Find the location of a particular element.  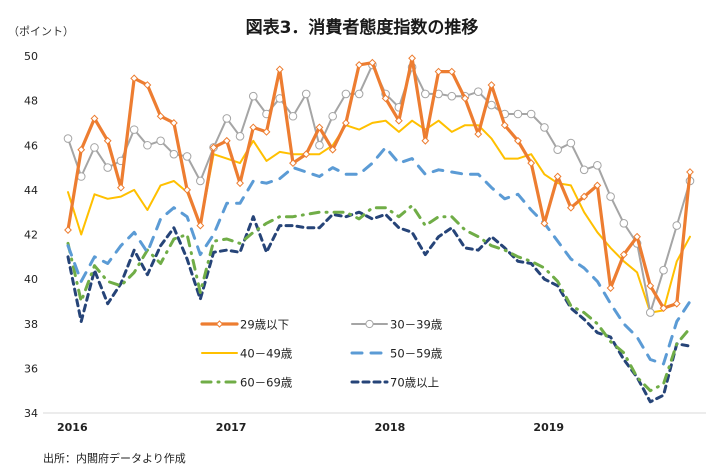

x-tick-label: 2017 is located at coordinates (231, 427).